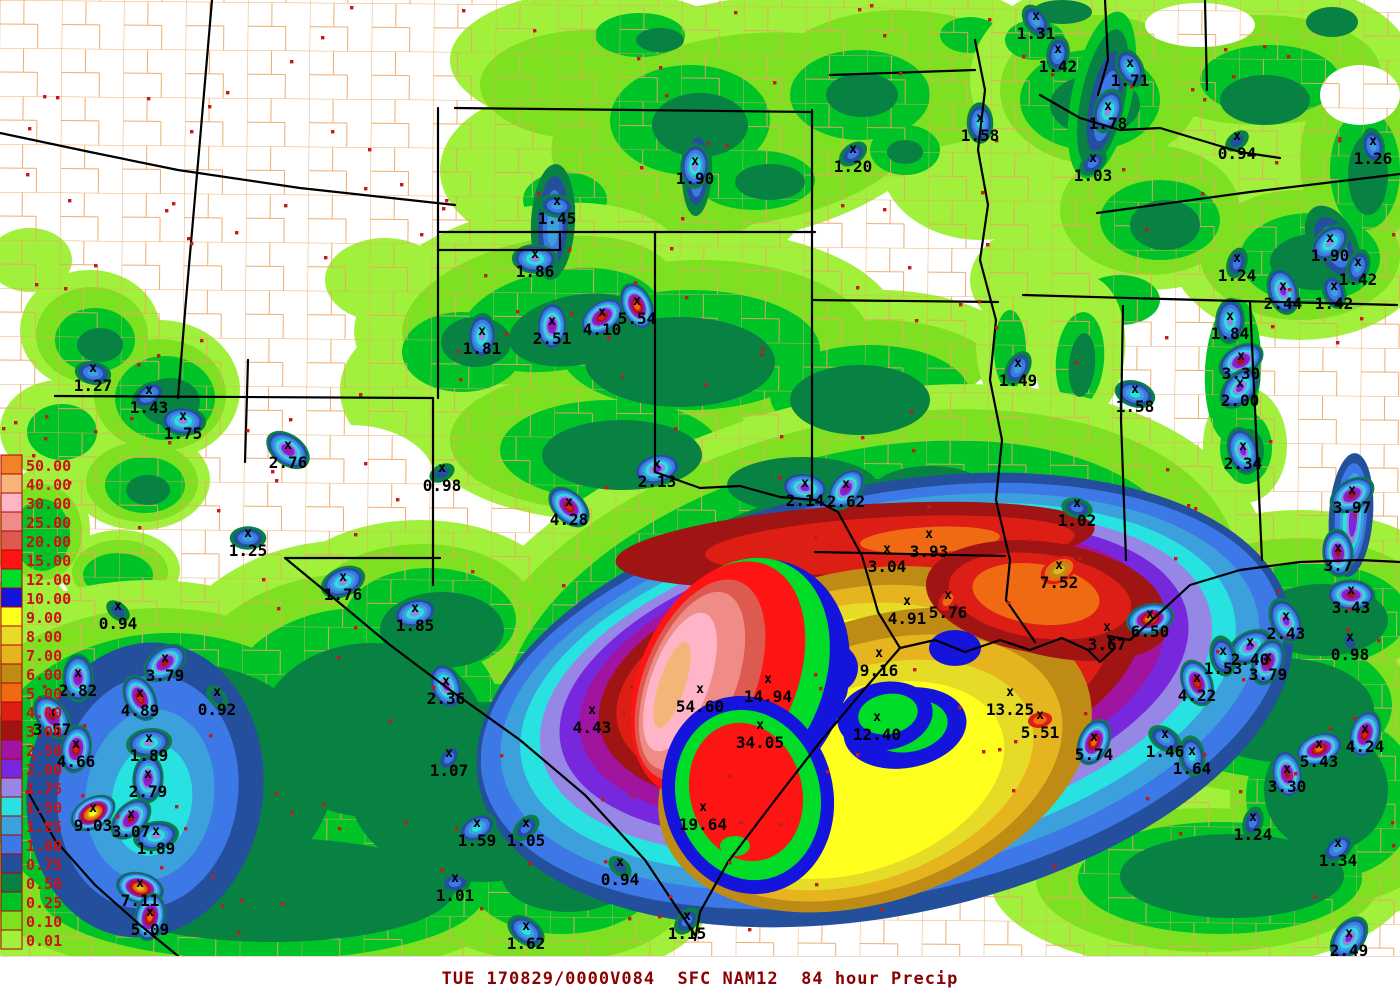  I want to click on station-value: 4.22, so click(1197, 695).